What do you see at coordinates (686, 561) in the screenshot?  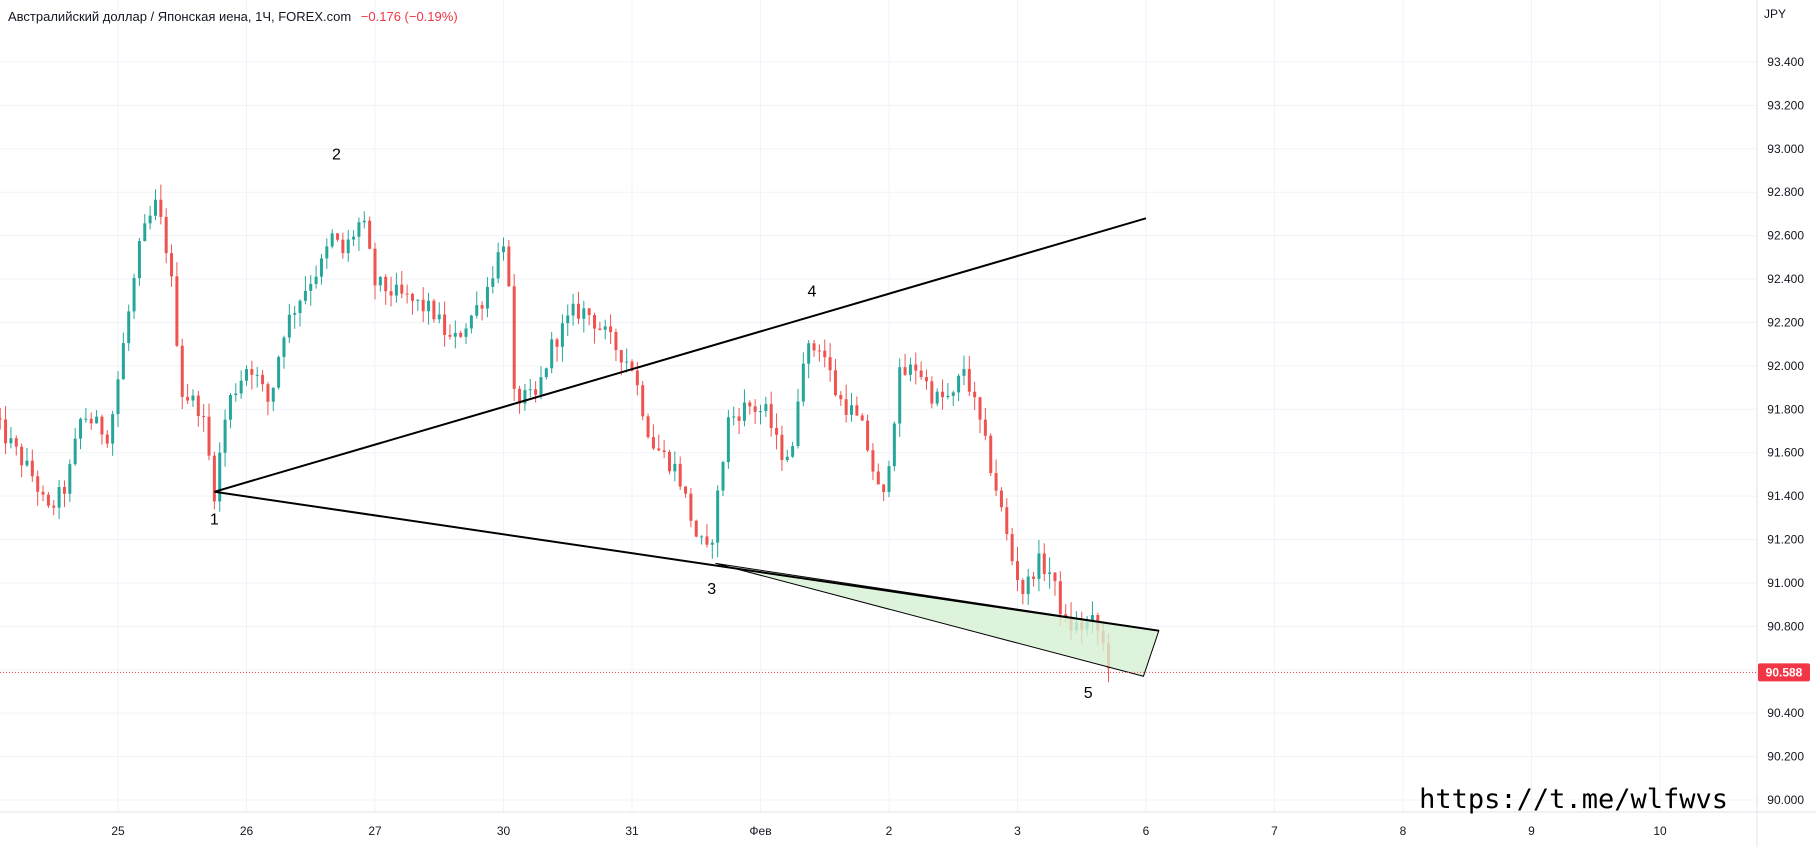 I see `trendline-drawing` at bounding box center [686, 561].